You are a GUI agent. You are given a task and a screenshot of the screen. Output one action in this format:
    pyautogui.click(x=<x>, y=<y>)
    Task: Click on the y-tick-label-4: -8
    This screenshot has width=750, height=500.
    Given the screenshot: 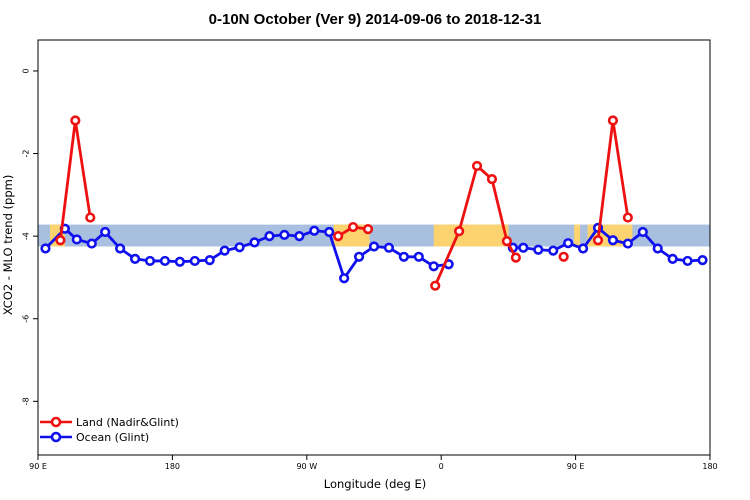 What is the action you would take?
    pyautogui.click(x=26, y=401)
    